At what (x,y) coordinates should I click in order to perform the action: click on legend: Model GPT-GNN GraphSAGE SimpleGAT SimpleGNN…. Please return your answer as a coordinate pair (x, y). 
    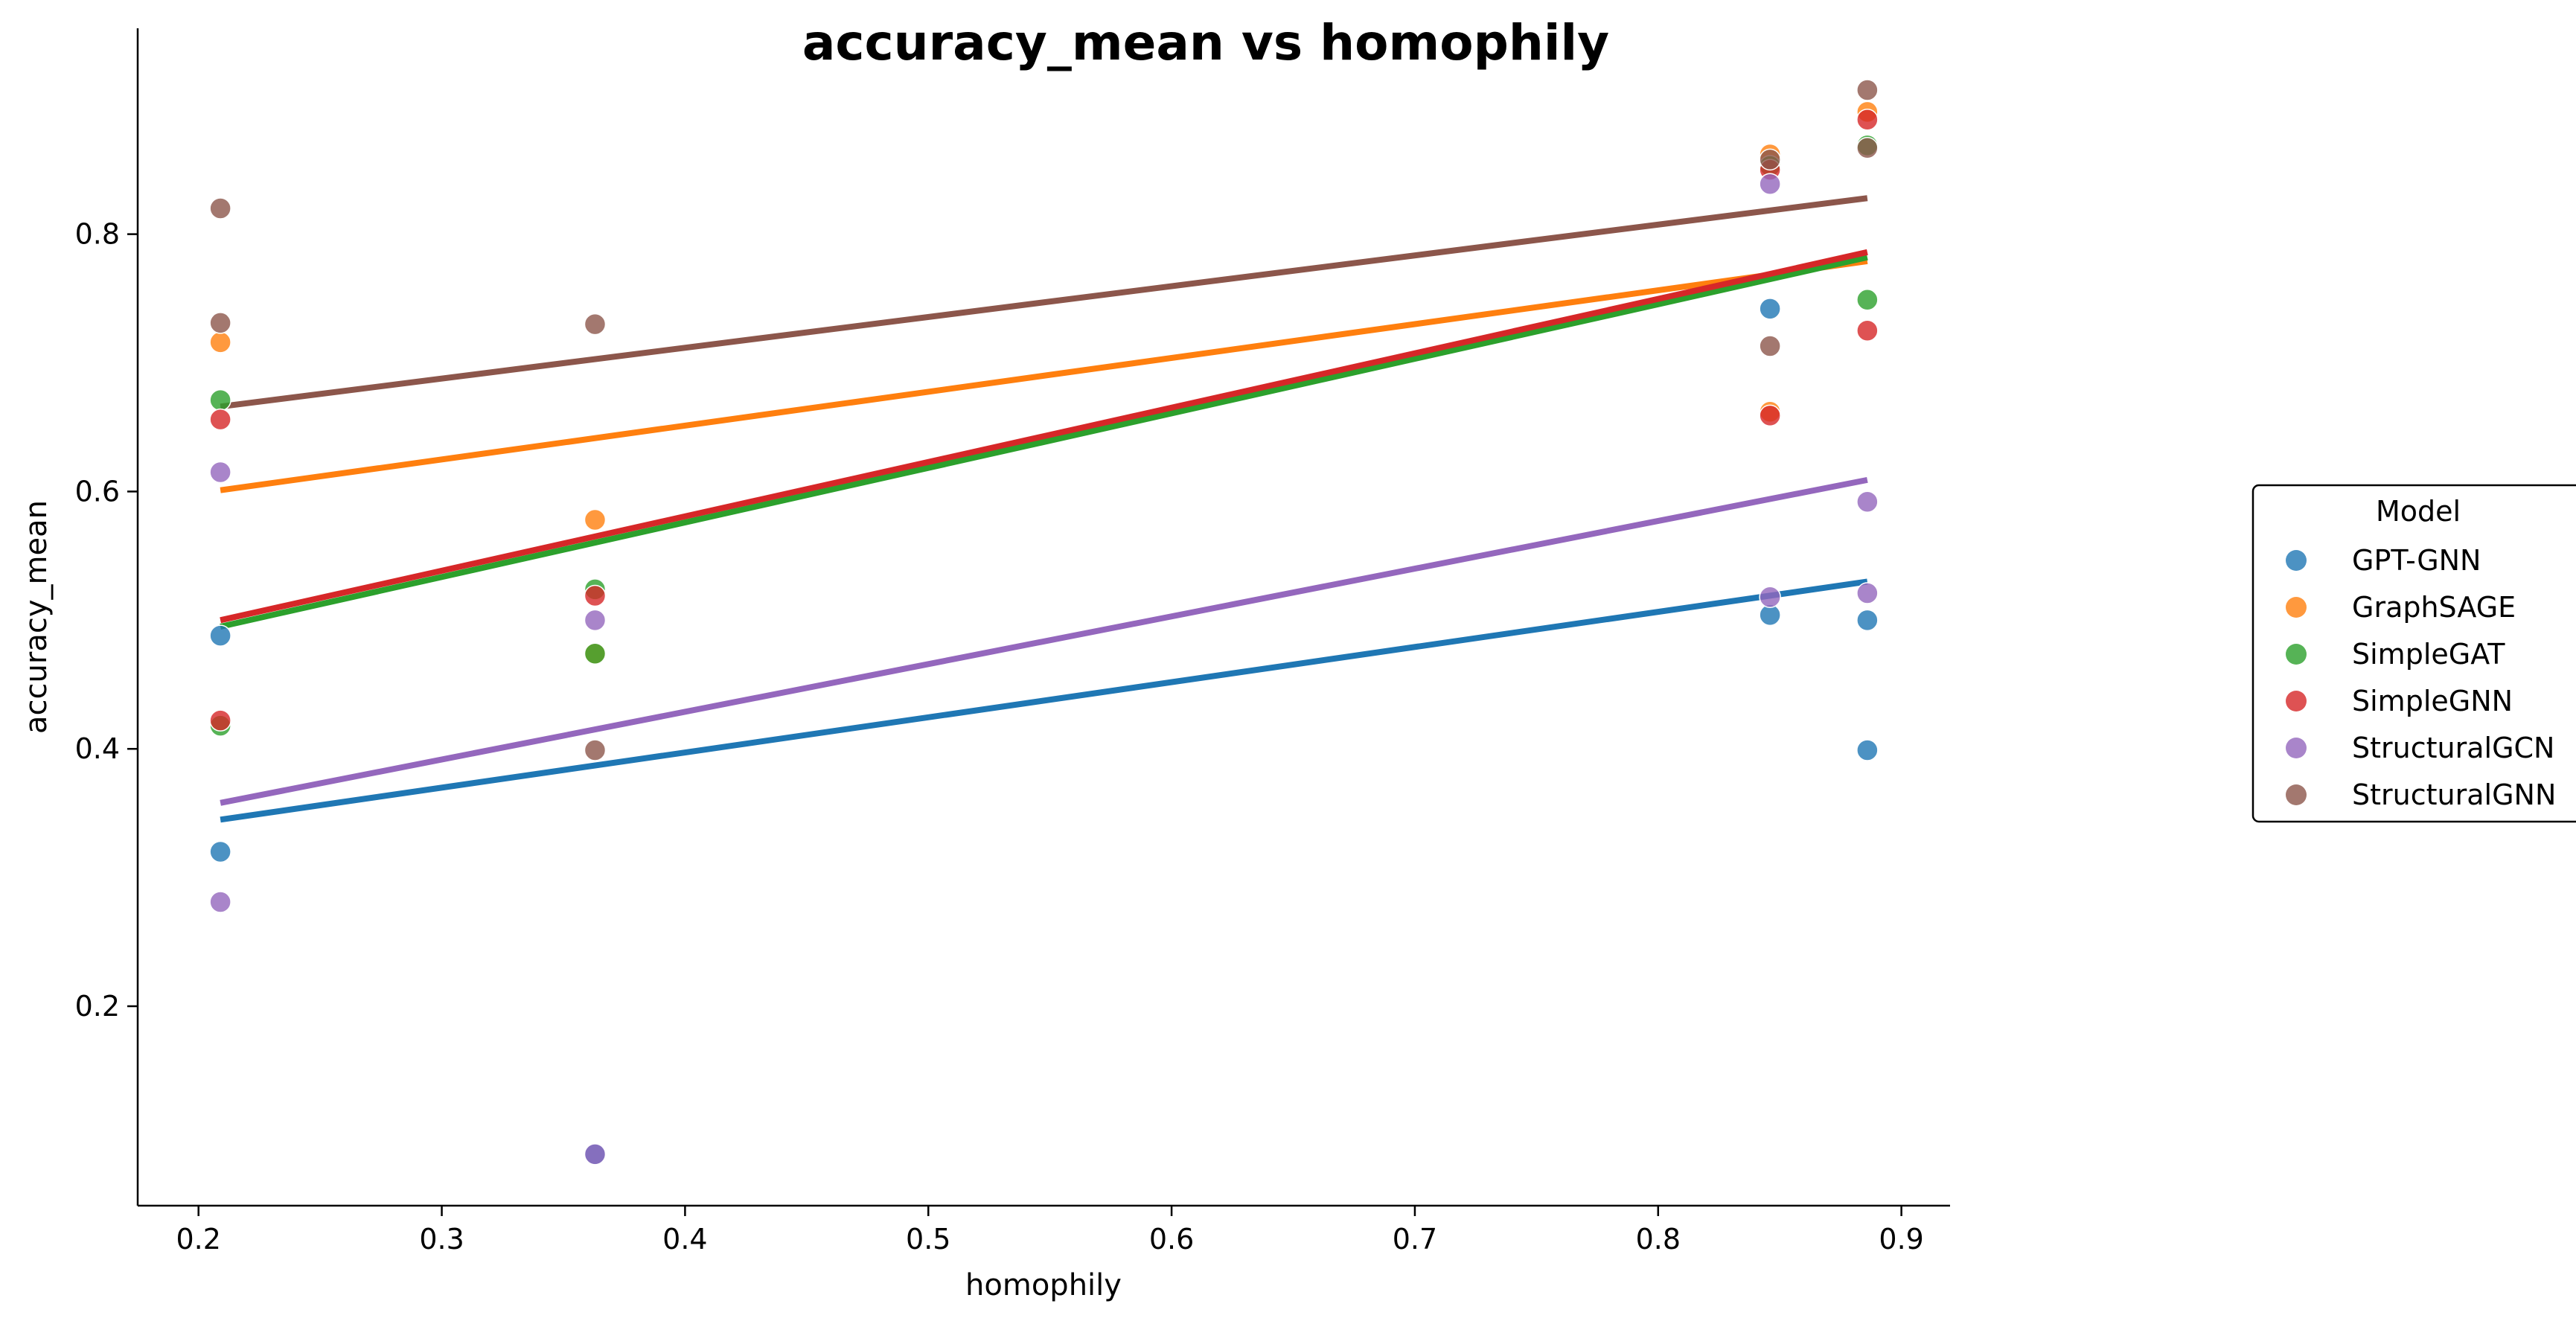
    Looking at the image, I should click on (2413, 654).